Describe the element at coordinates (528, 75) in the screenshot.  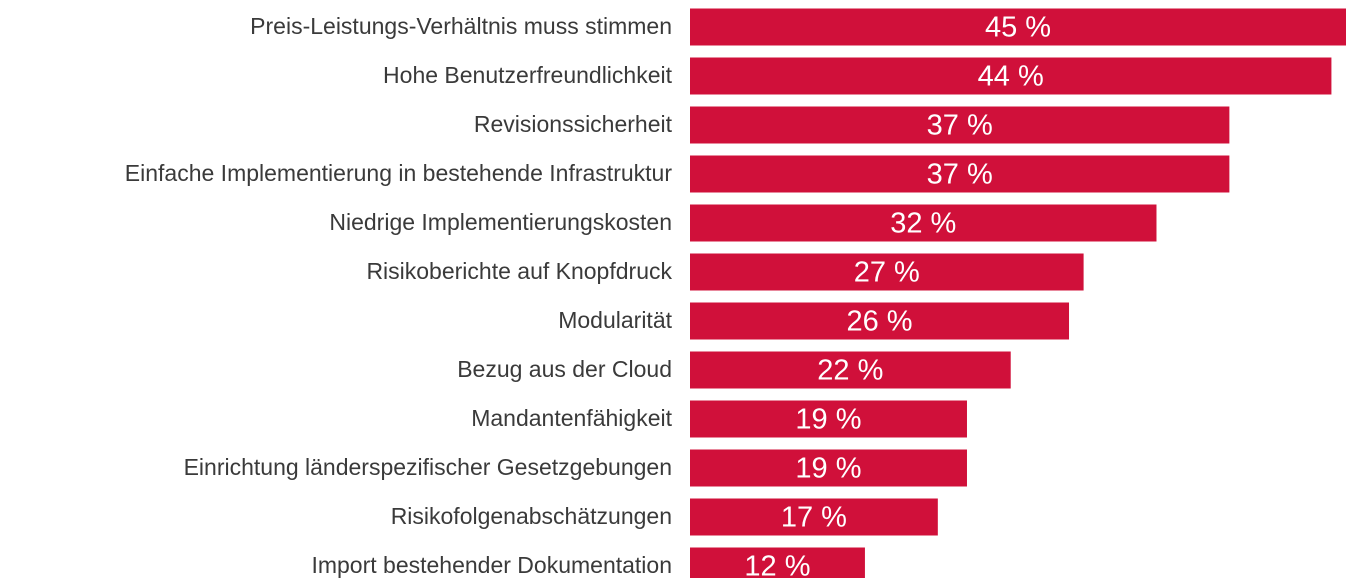
I see `category-label: Hohe Benutzerfreundlichkeit` at that location.